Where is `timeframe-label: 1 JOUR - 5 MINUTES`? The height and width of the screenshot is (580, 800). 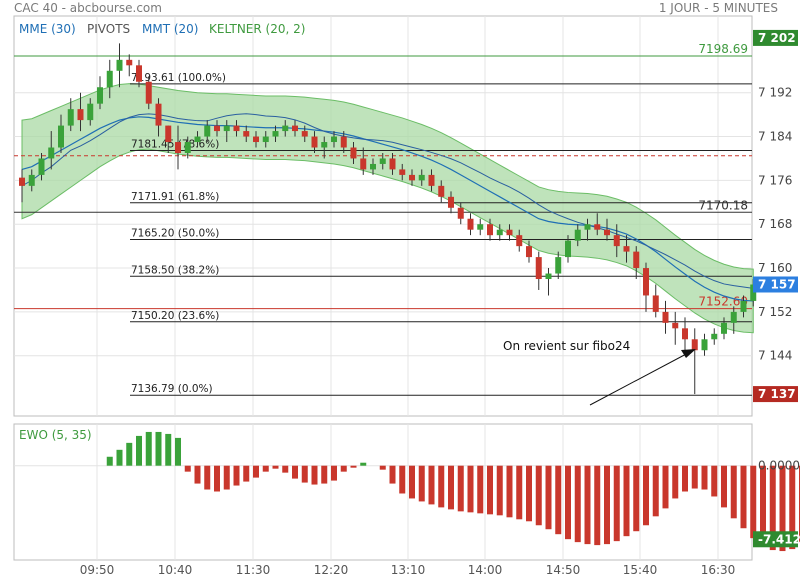
timeframe-label: 1 JOUR - 5 MINUTES is located at coordinates (718, 8).